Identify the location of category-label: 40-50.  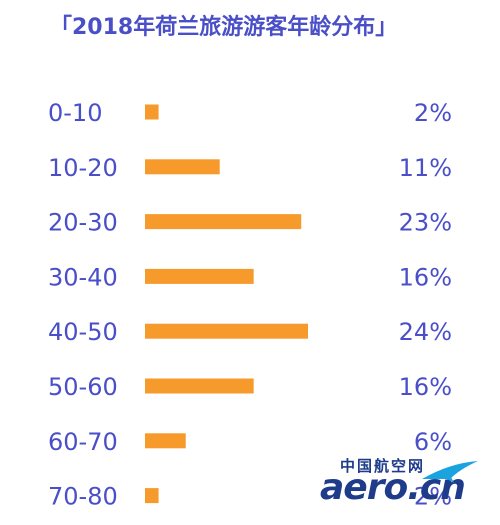
(83, 332).